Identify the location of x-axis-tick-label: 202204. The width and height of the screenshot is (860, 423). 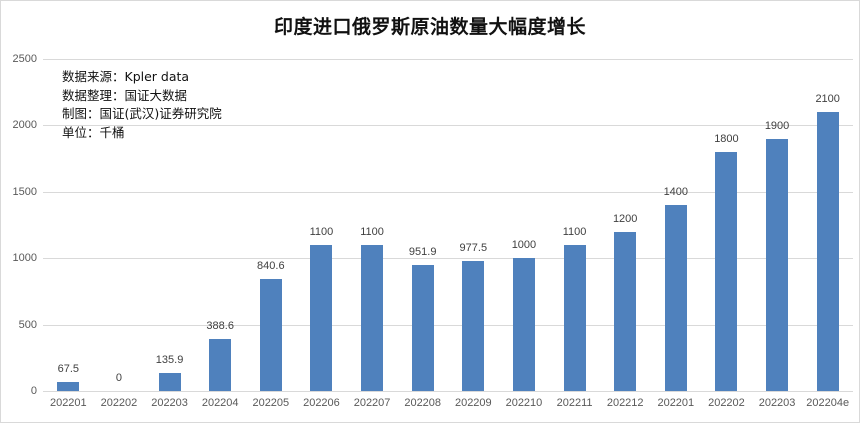
(220, 403).